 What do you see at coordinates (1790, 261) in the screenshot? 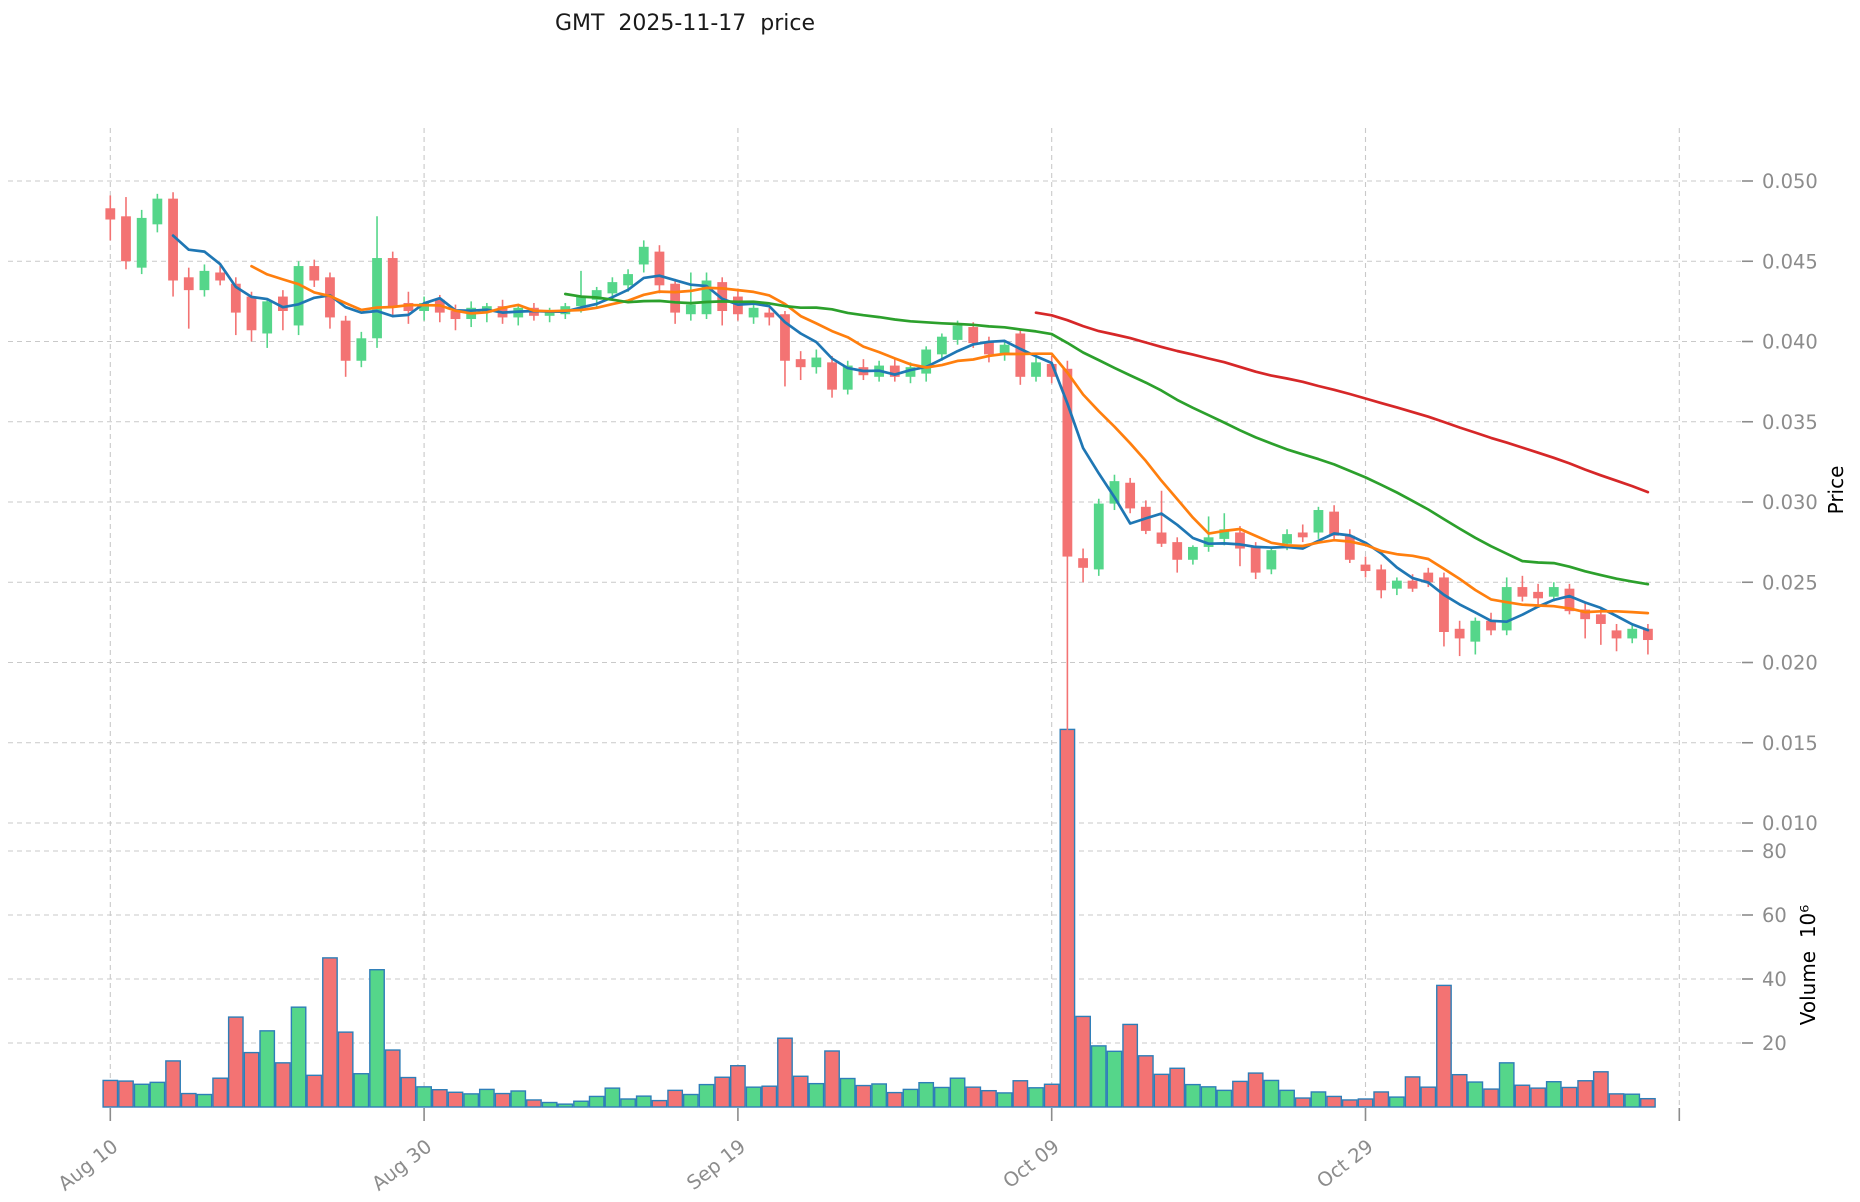
I see `price-tick-label: 0.045` at bounding box center [1790, 261].